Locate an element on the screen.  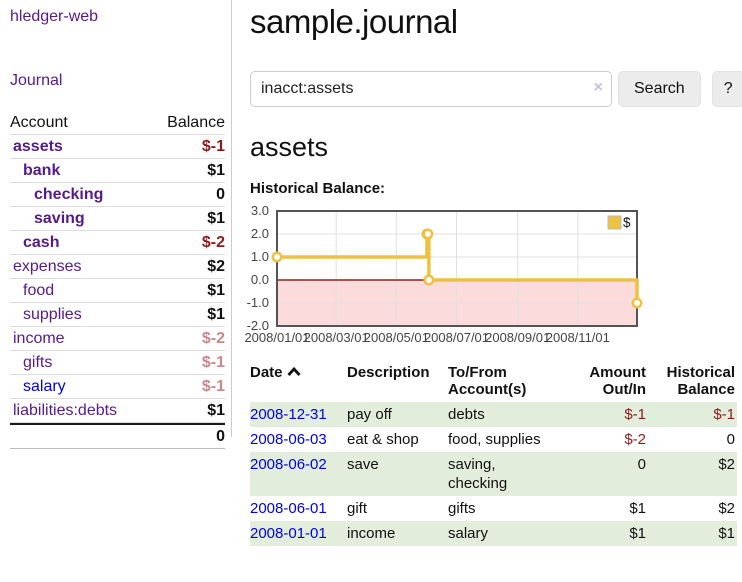
account-row: gifts $-1 is located at coordinates (117, 363).